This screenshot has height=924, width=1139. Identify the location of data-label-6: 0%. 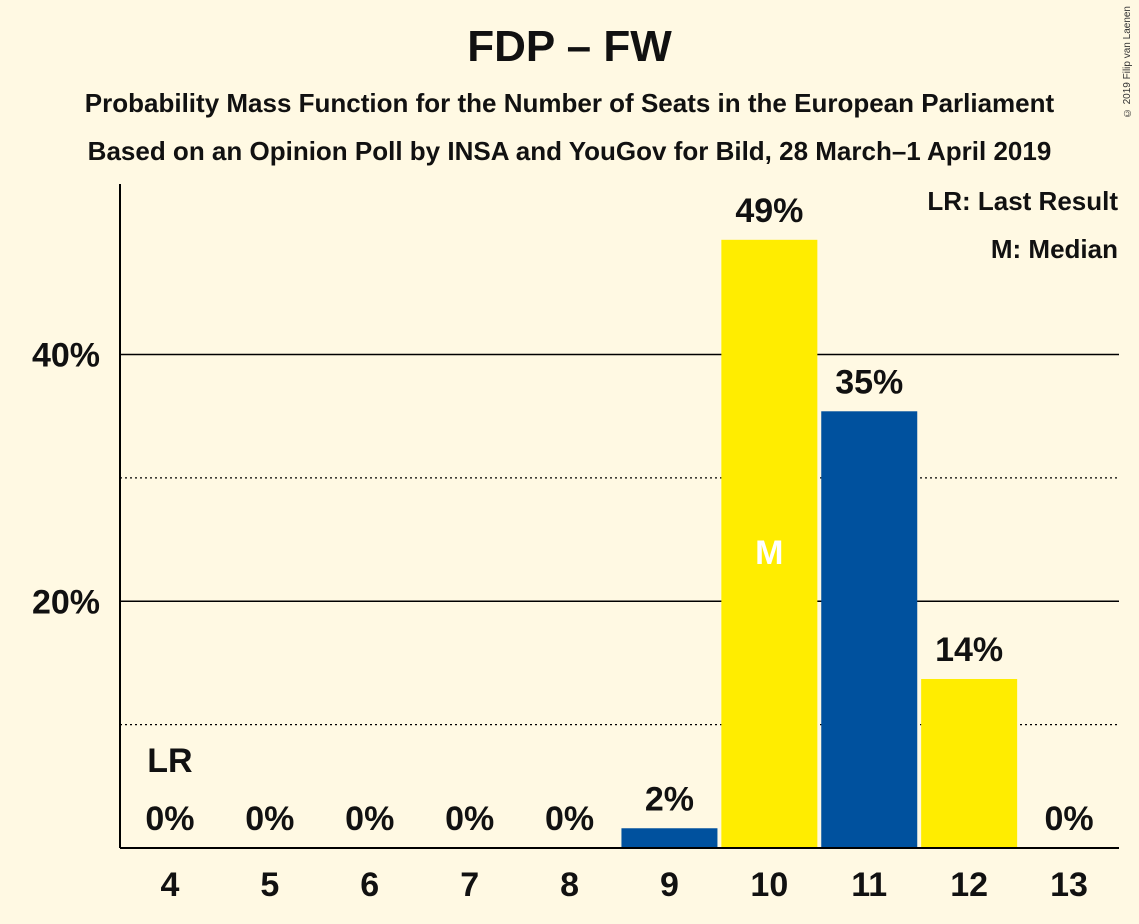
(369, 819).